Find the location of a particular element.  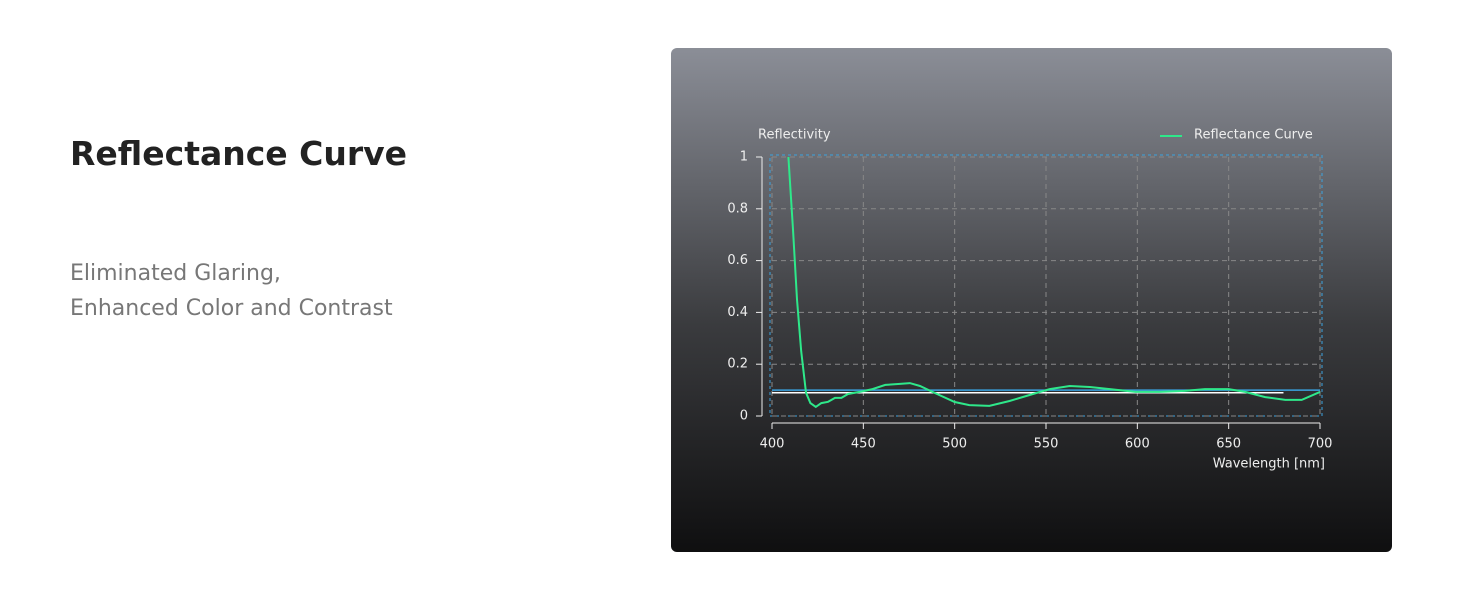

x-tick-label: 650 is located at coordinates (1228, 444).